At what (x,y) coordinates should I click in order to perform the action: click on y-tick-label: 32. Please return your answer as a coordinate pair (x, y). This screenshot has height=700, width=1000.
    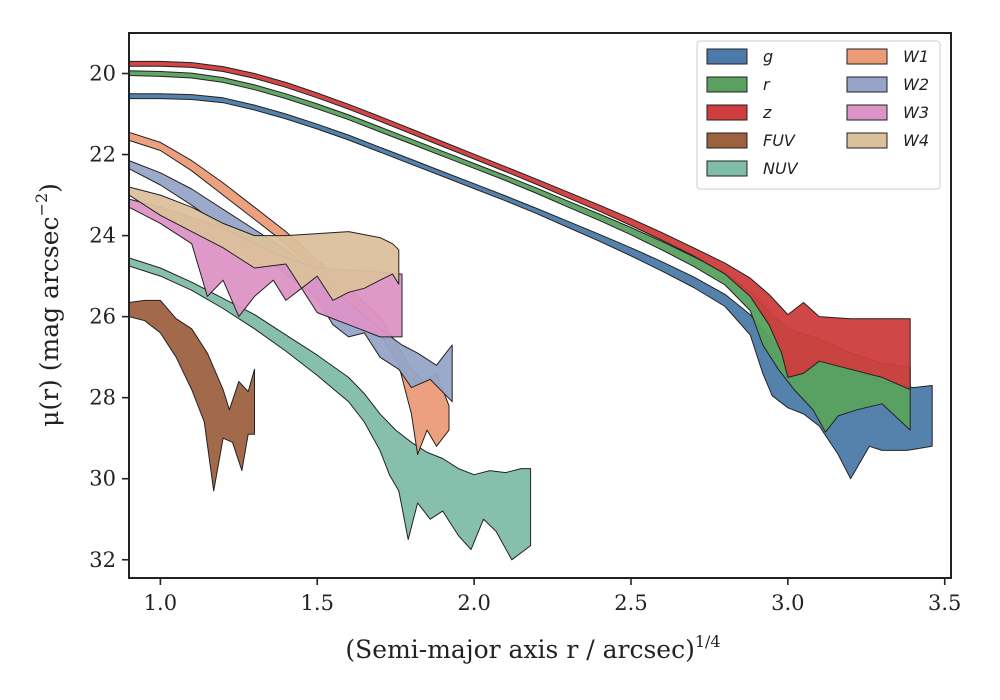
    Looking at the image, I should click on (102, 560).